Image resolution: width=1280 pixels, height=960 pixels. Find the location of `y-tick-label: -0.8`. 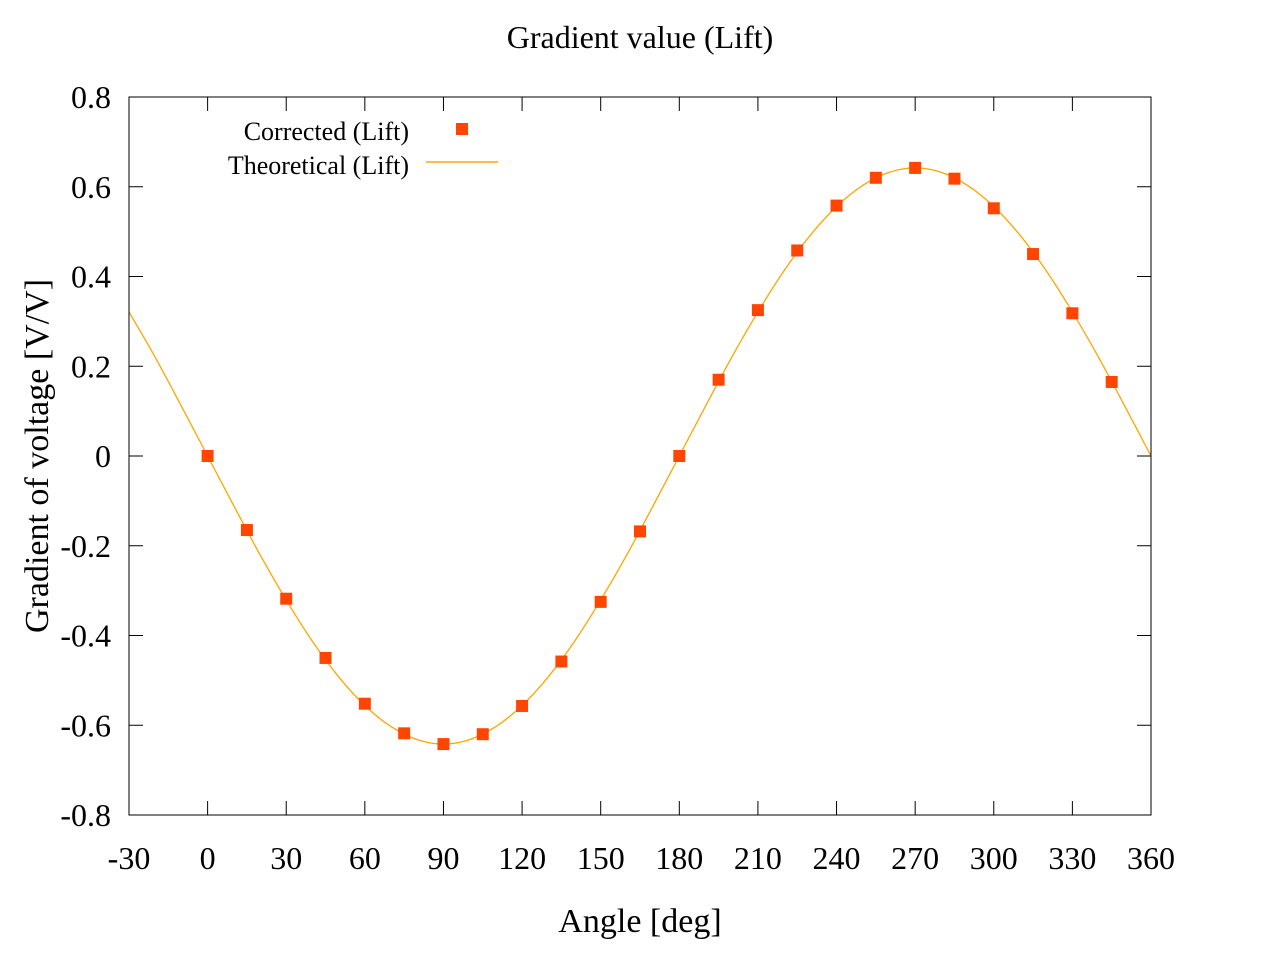

y-tick-label: -0.8 is located at coordinates (85, 815).